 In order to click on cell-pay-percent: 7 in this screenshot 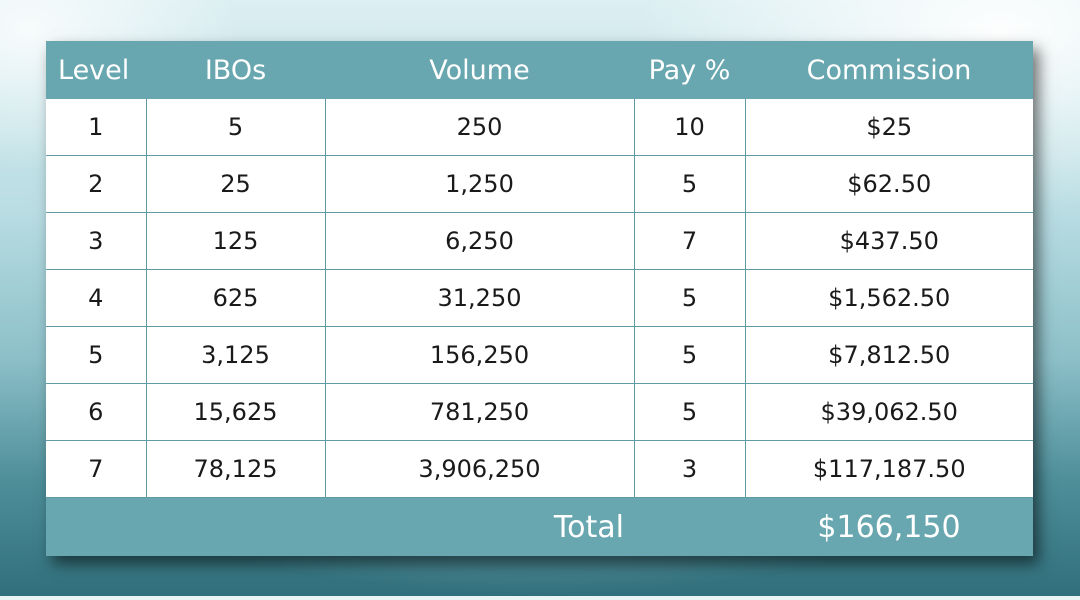, I will do `click(690, 241)`.